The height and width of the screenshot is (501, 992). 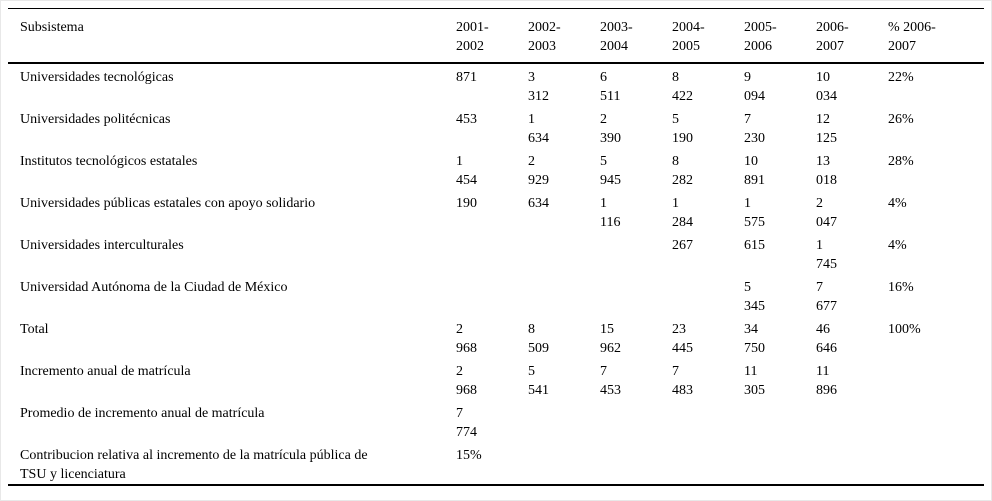 What do you see at coordinates (682, 213) in the screenshot?
I see `value-cell: 1 284` at bounding box center [682, 213].